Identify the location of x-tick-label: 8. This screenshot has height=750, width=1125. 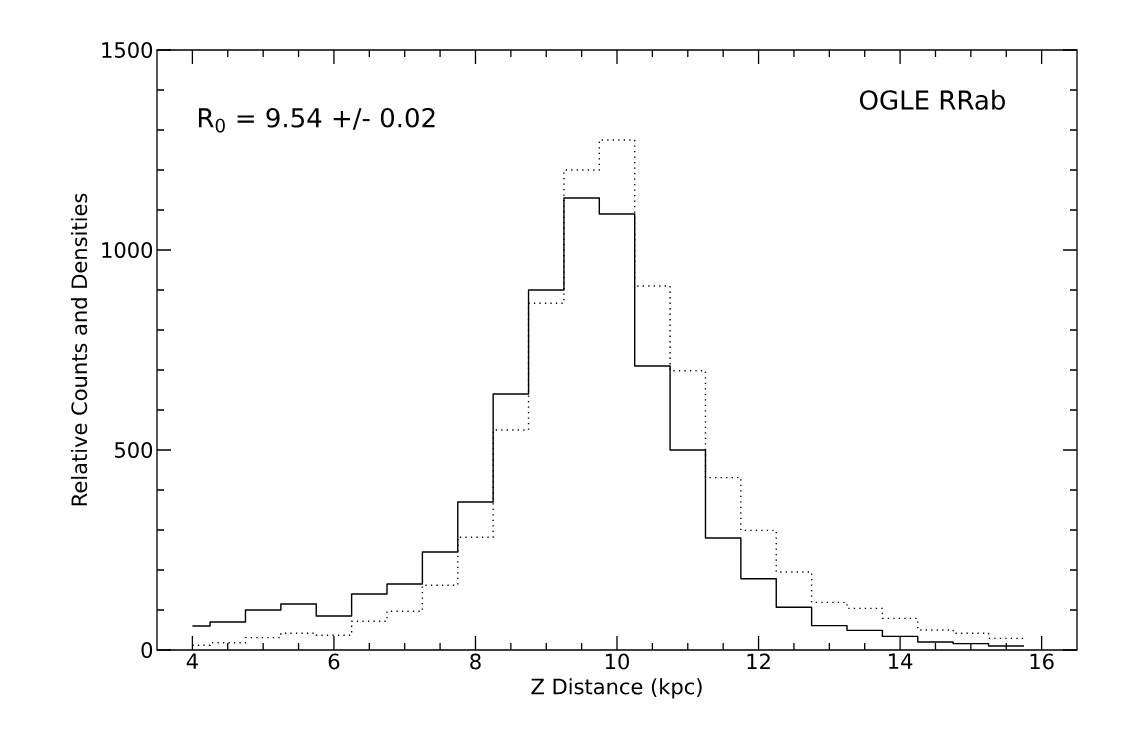
(475, 661).